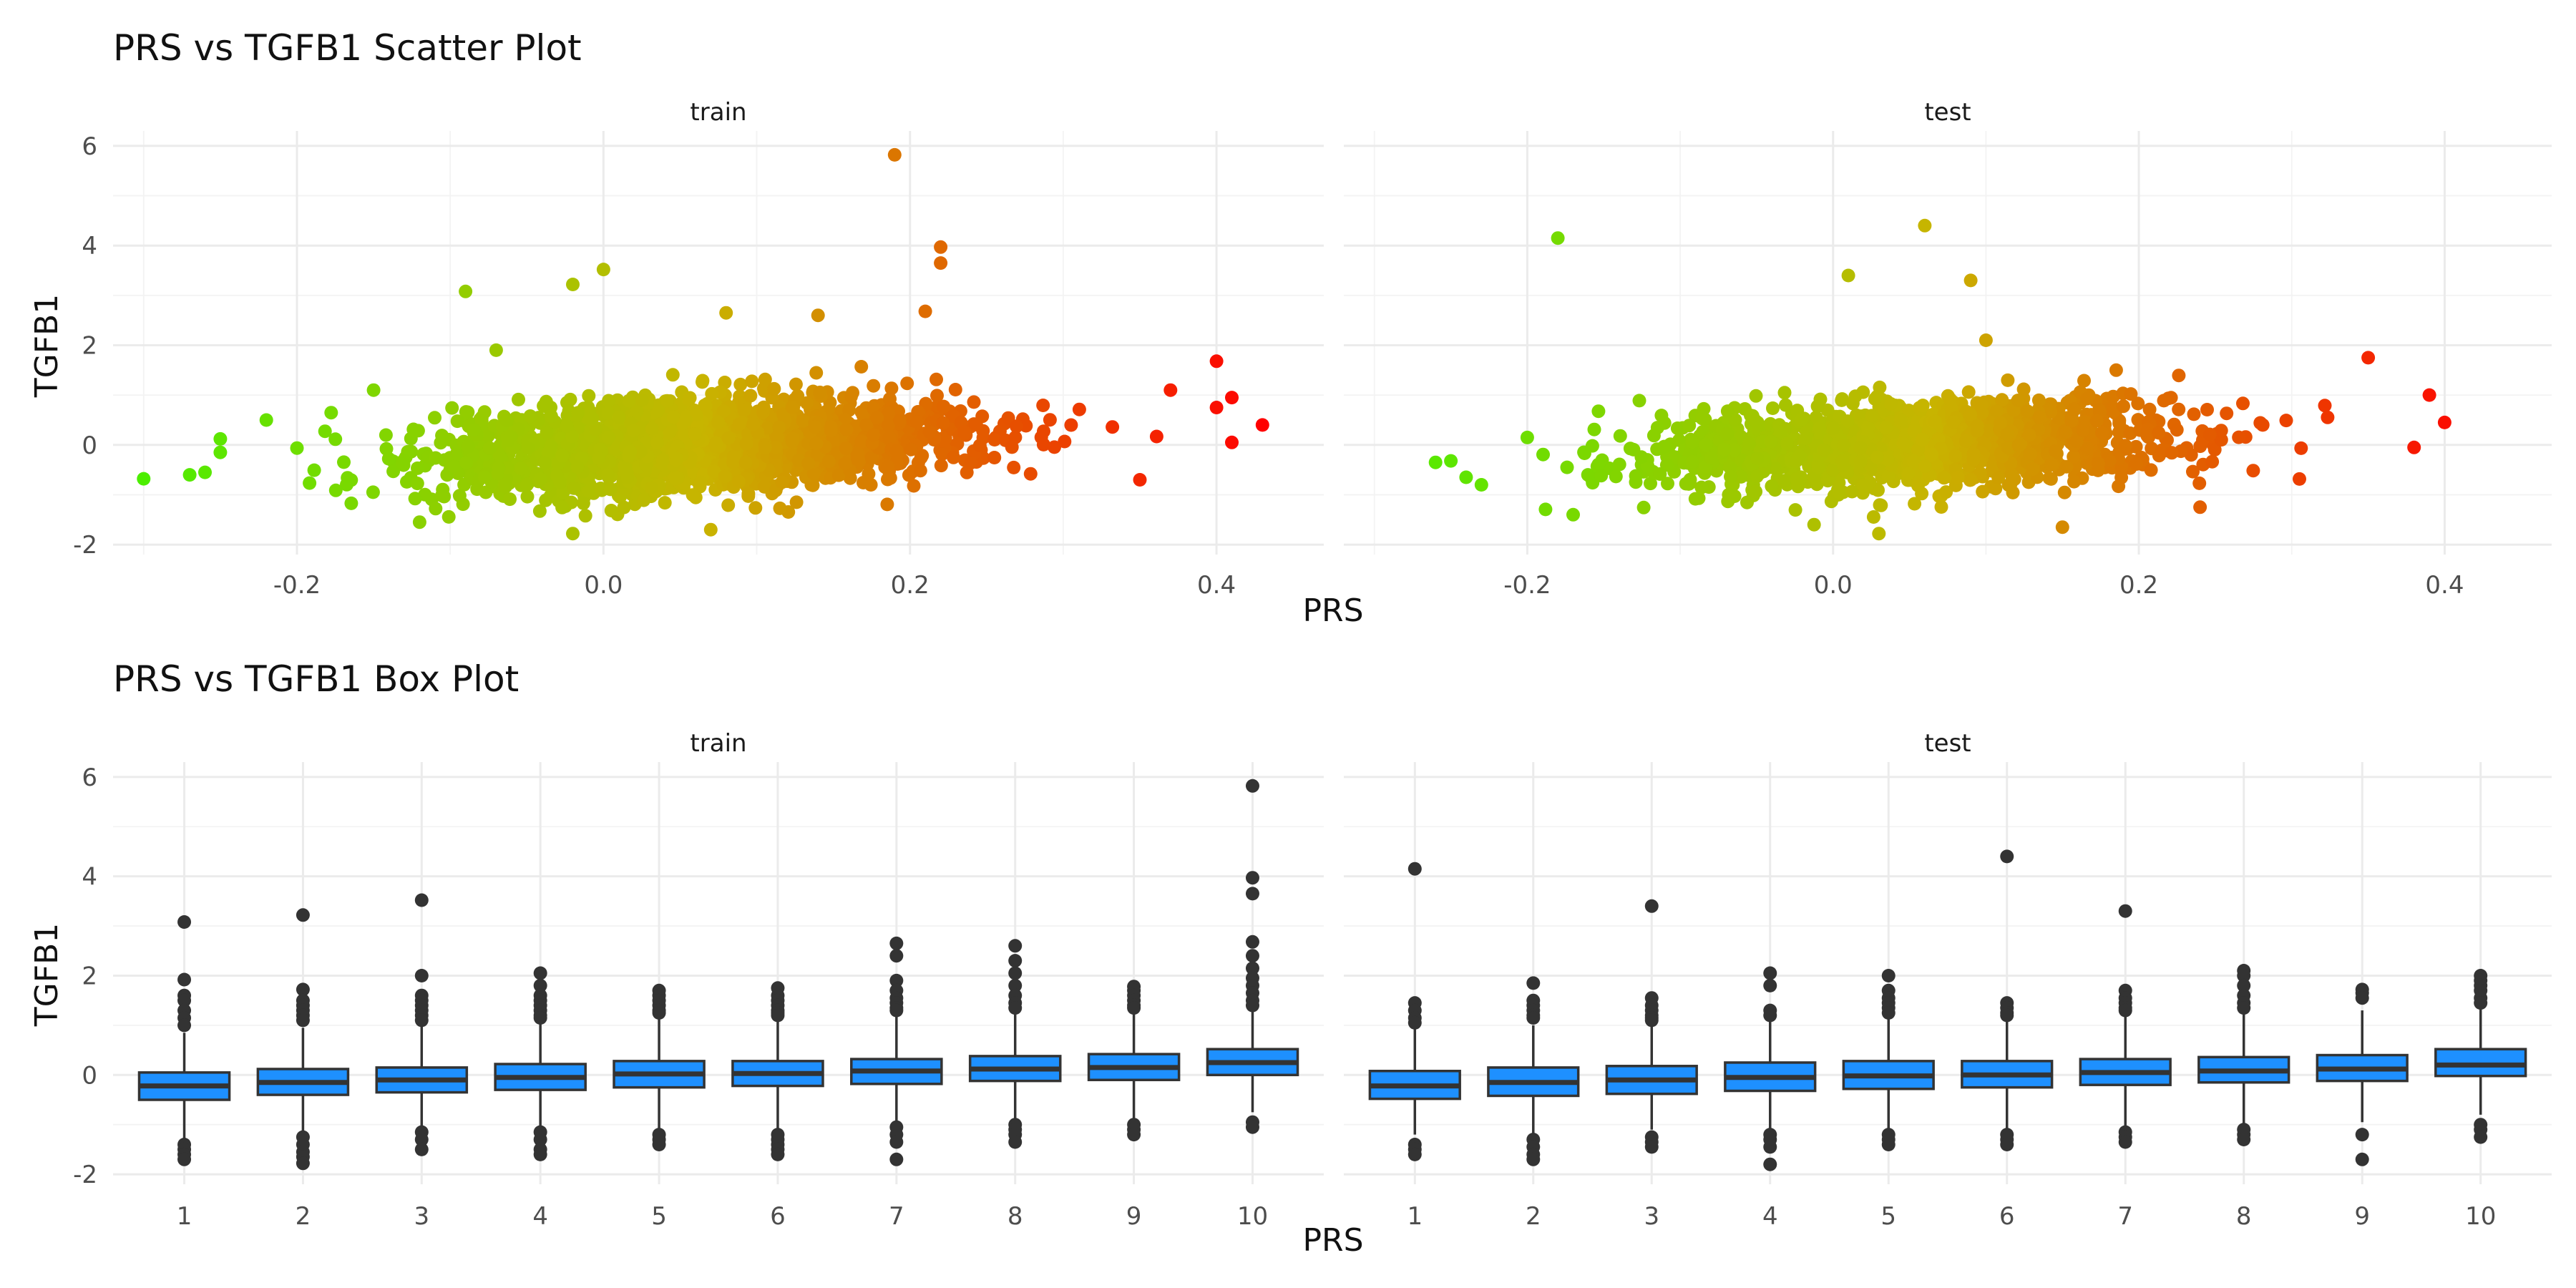  What do you see at coordinates (778, 1216) in the screenshot?
I see `x-tick-label: 6` at bounding box center [778, 1216].